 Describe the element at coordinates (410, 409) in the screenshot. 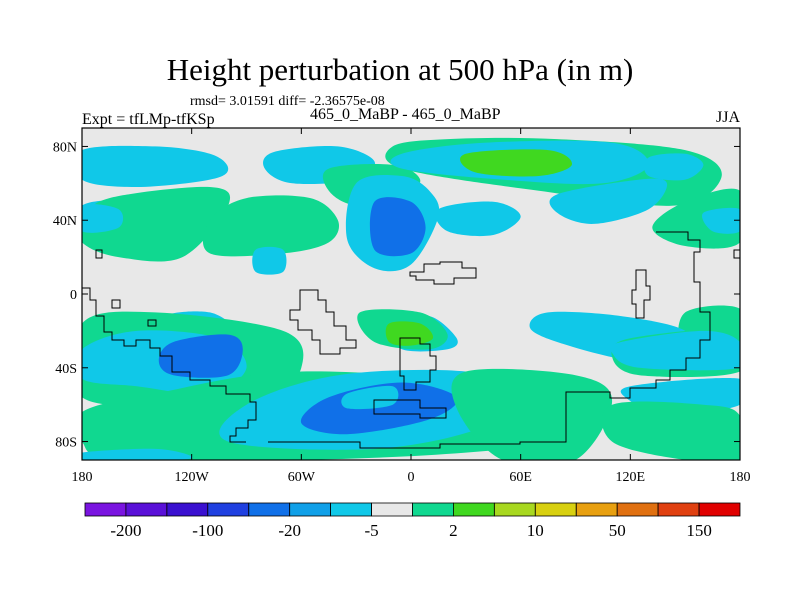

I see `coastline-antarctic-peninsula` at that location.